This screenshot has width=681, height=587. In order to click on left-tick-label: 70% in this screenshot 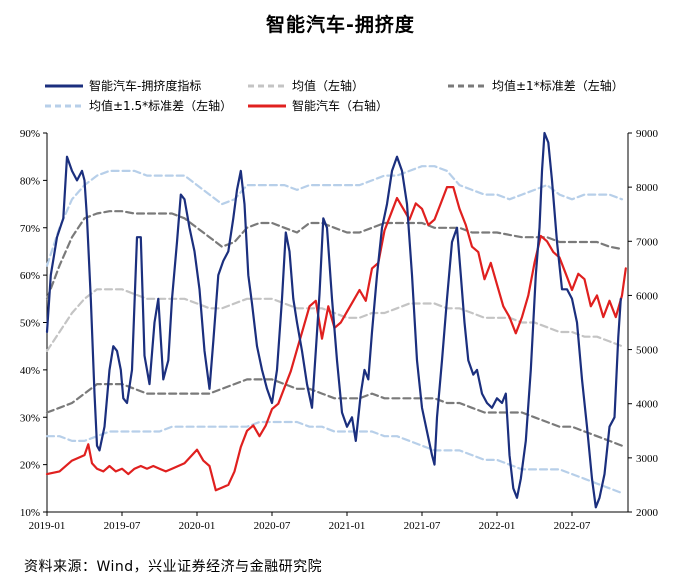, I will do `click(30, 229)`.